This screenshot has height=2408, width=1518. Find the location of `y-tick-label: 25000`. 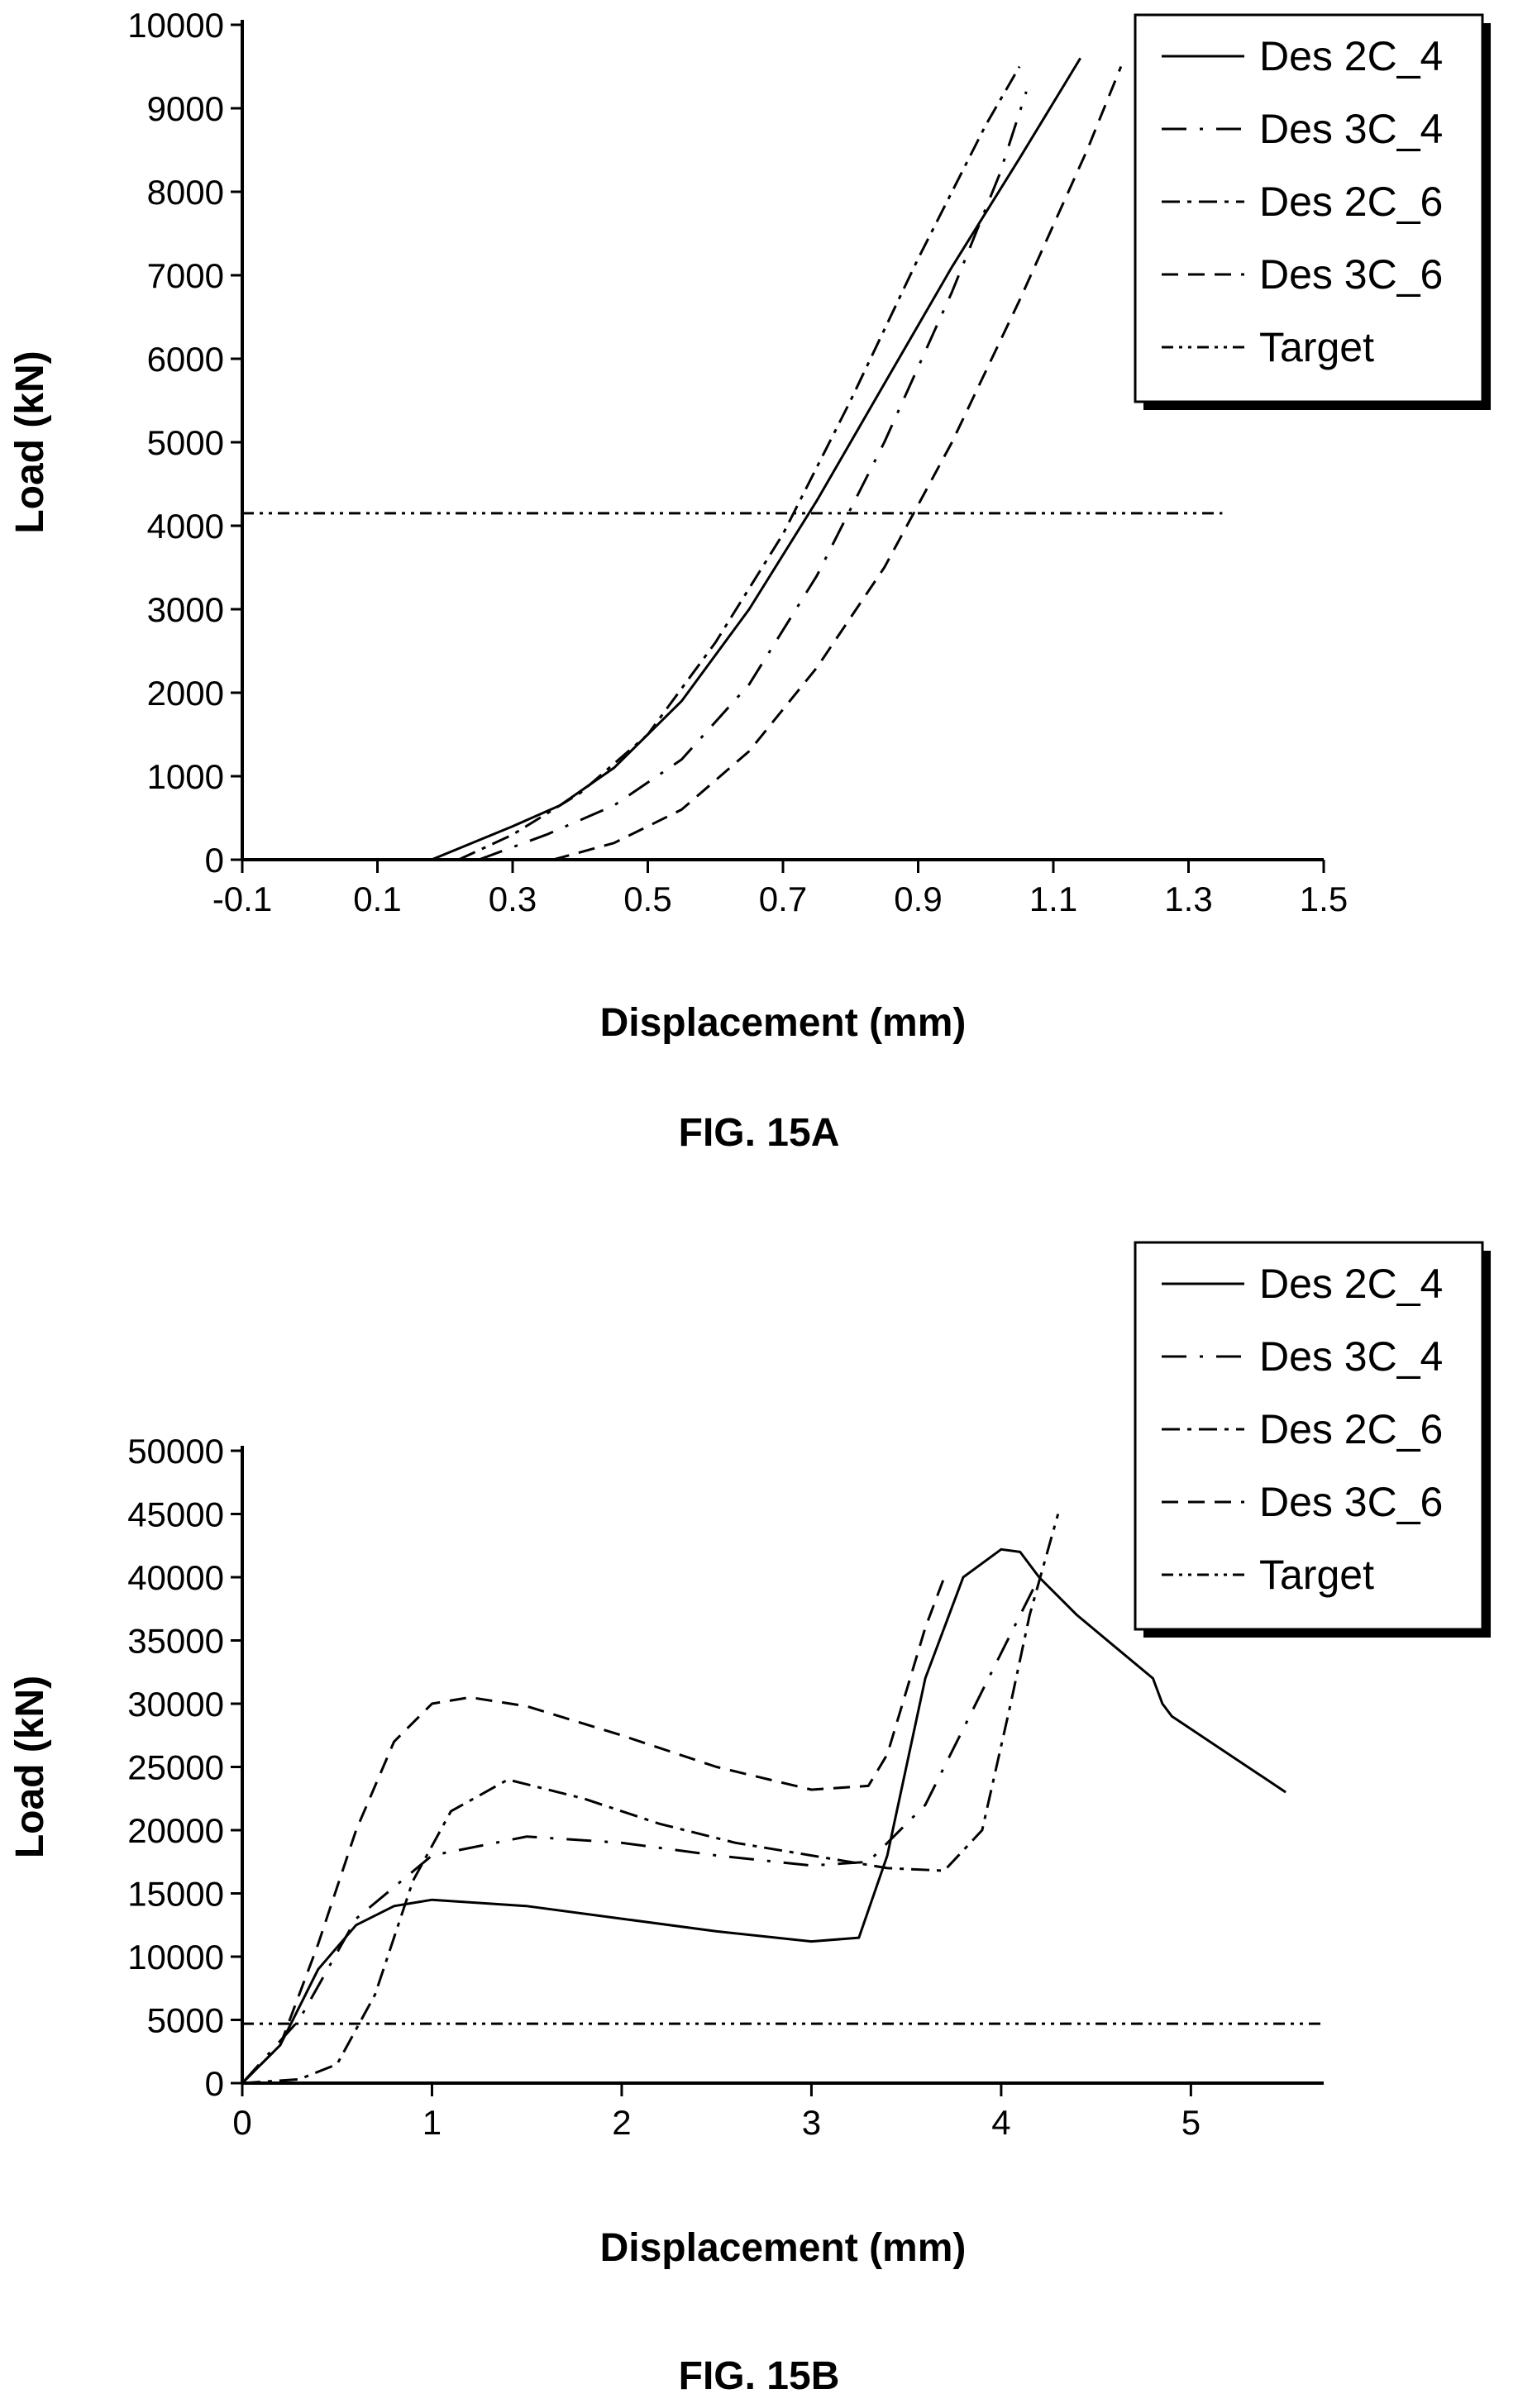

y-tick-label: 25000 is located at coordinates (175, 1767).